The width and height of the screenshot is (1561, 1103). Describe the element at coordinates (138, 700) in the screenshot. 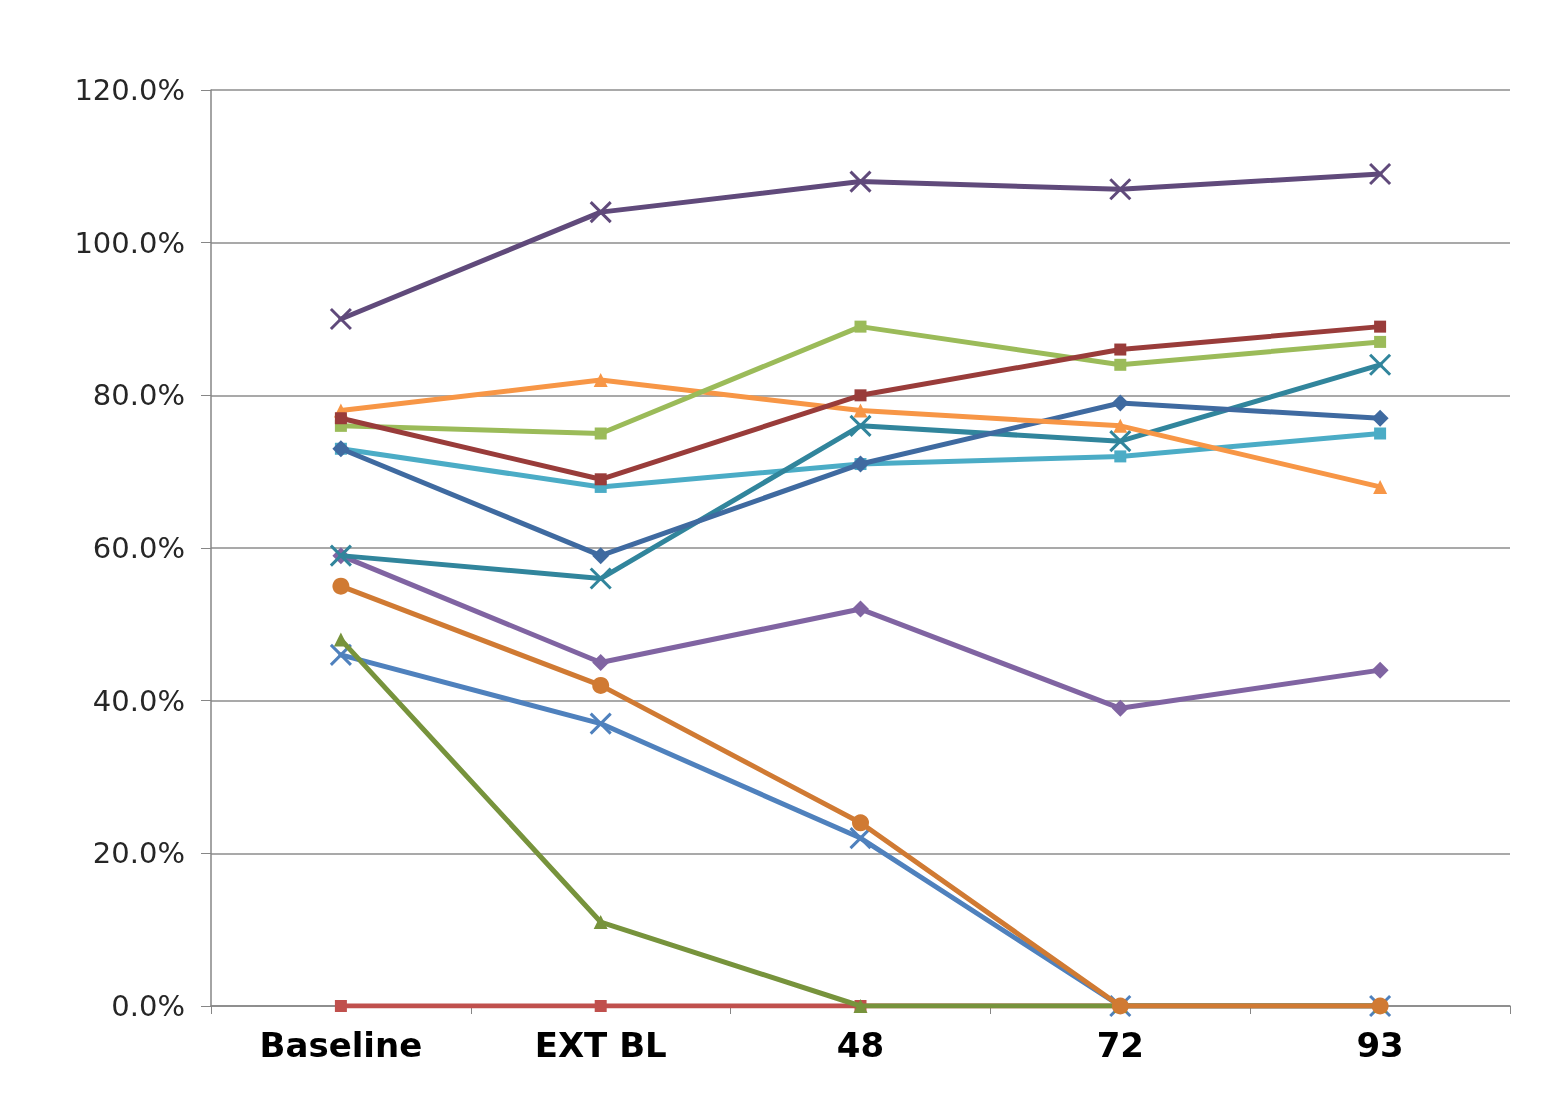

I see `y-tick-label: 40.0%` at that location.